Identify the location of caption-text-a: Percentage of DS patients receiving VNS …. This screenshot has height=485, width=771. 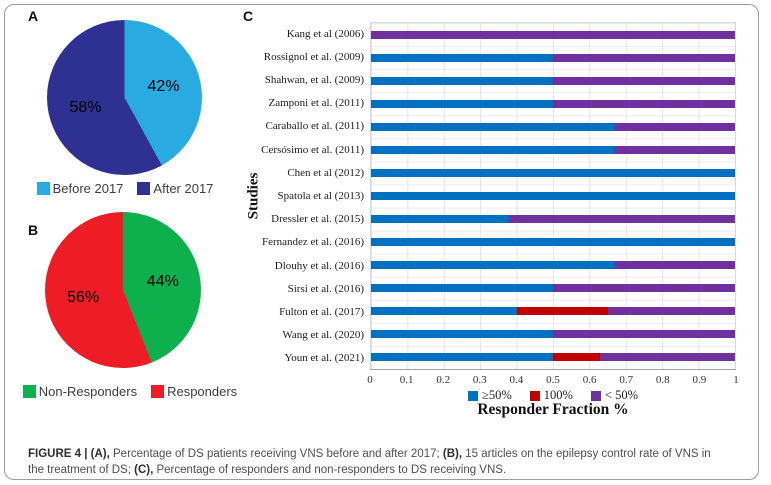
(276, 454).